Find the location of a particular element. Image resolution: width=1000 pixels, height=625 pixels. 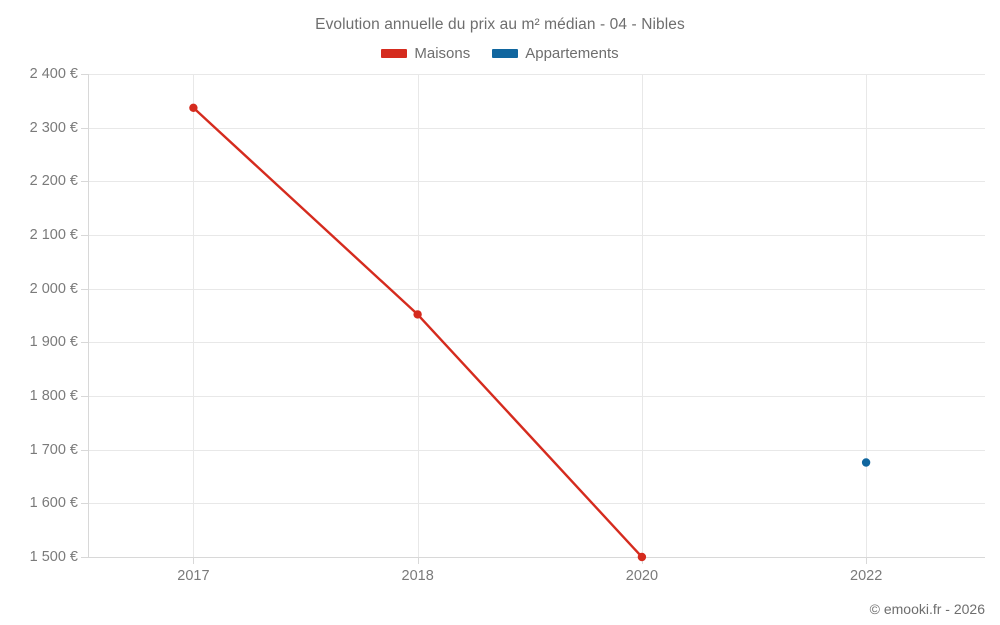

y-axis-tick-label: 2 300 € is located at coordinates (53, 127).